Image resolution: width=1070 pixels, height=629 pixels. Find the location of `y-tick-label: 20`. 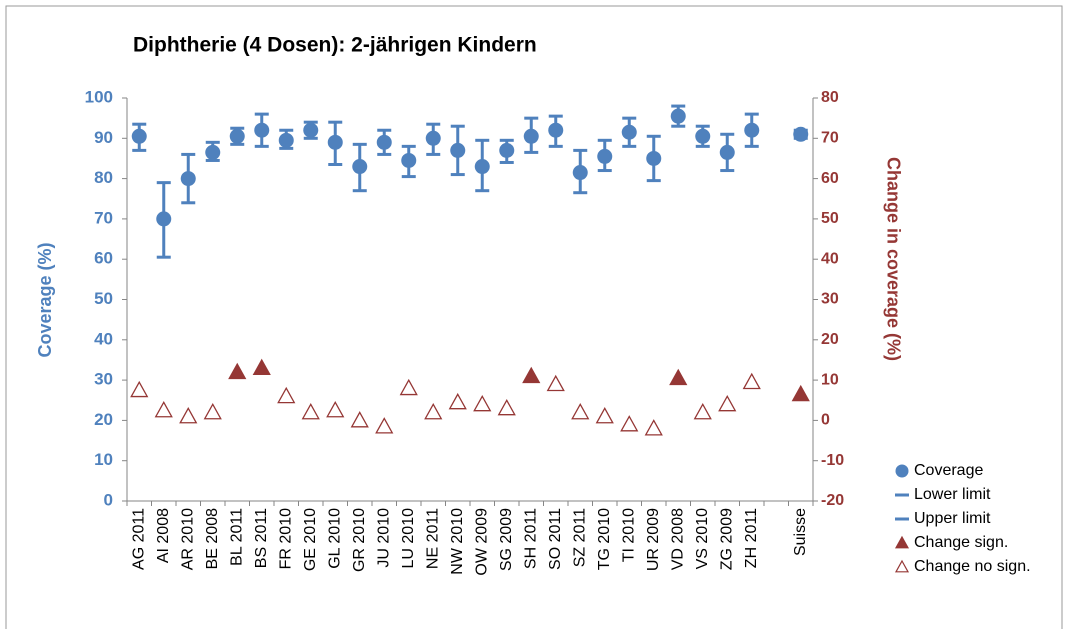

y-tick-label: 20 is located at coordinates (103, 419).